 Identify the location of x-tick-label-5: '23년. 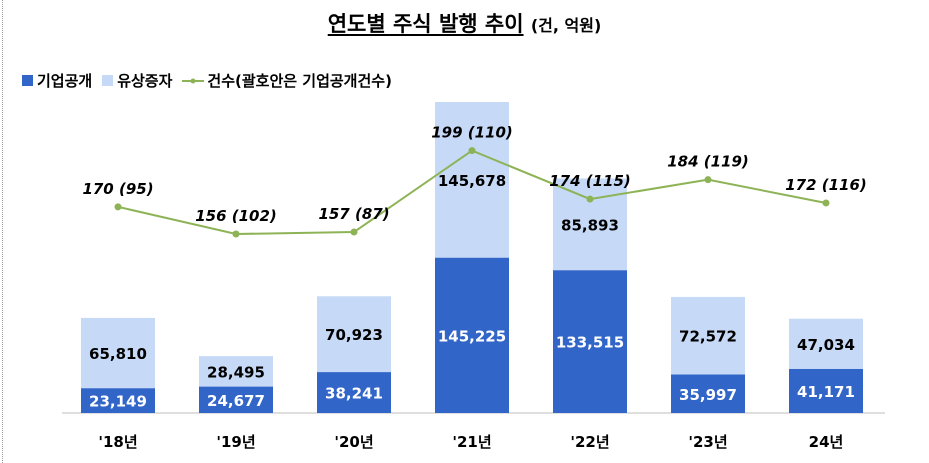
(707, 442).